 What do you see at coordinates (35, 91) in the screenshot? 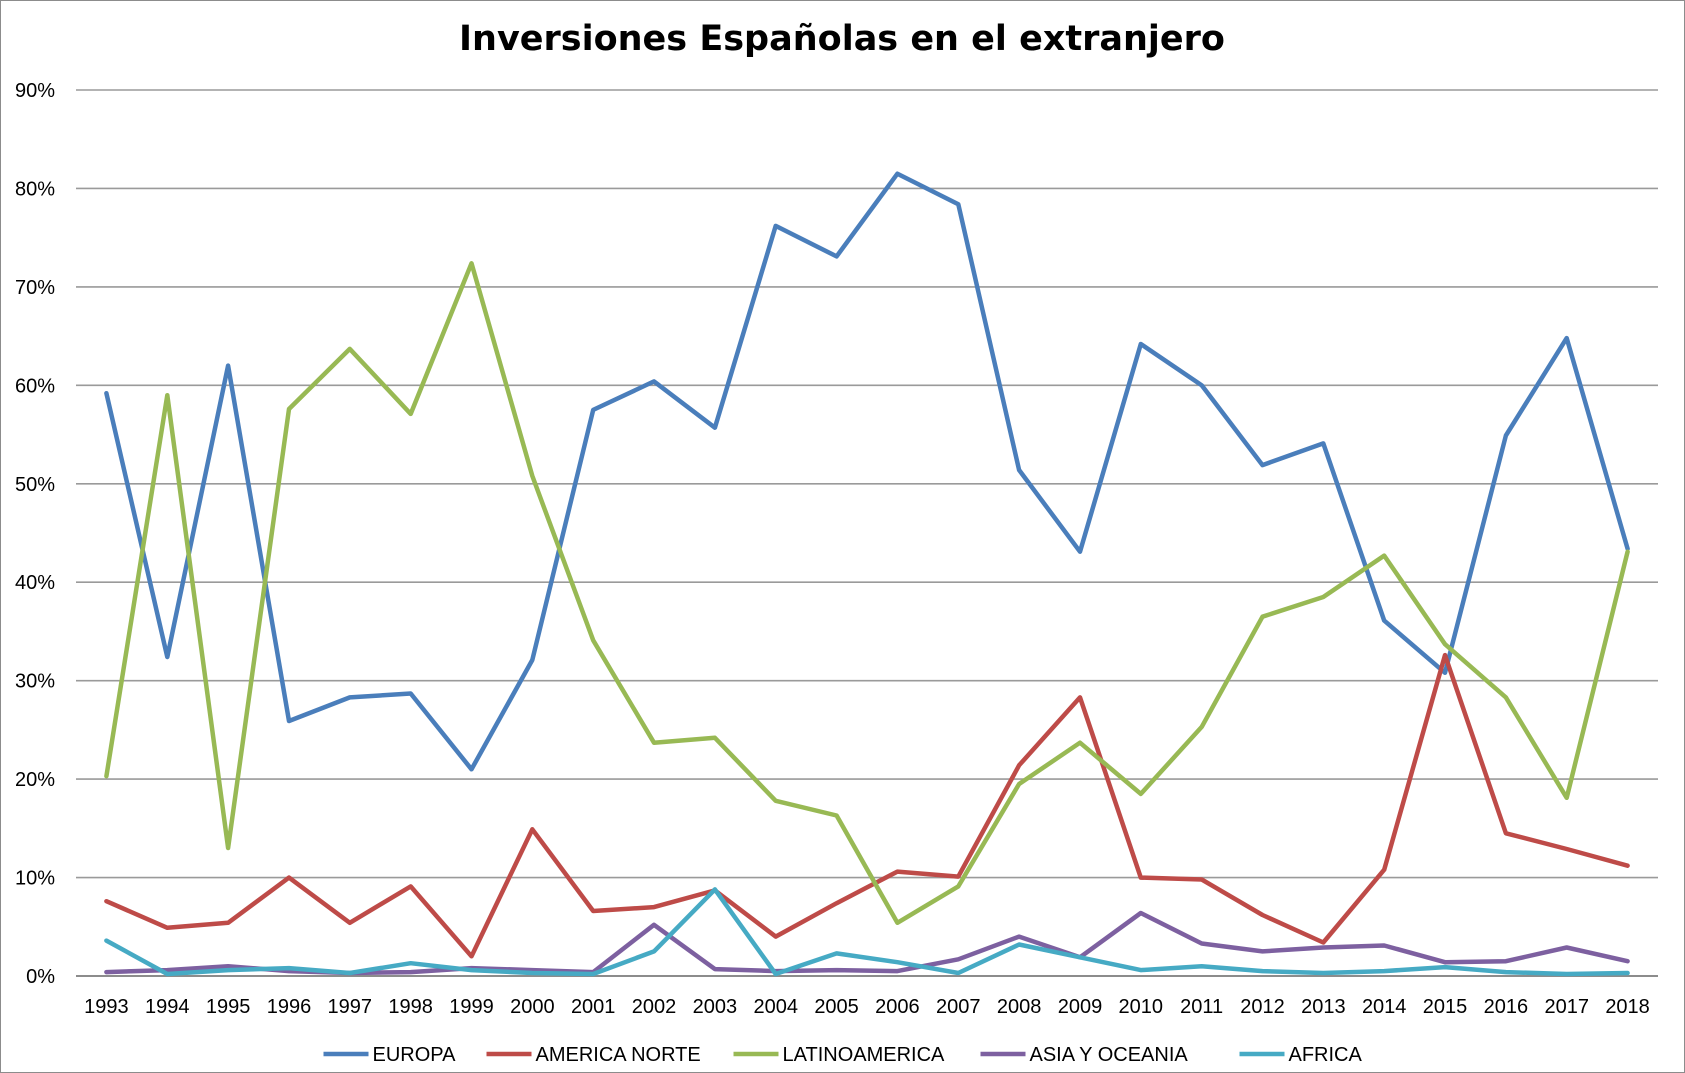
I see `y-tick-label: 90%` at bounding box center [35, 91].